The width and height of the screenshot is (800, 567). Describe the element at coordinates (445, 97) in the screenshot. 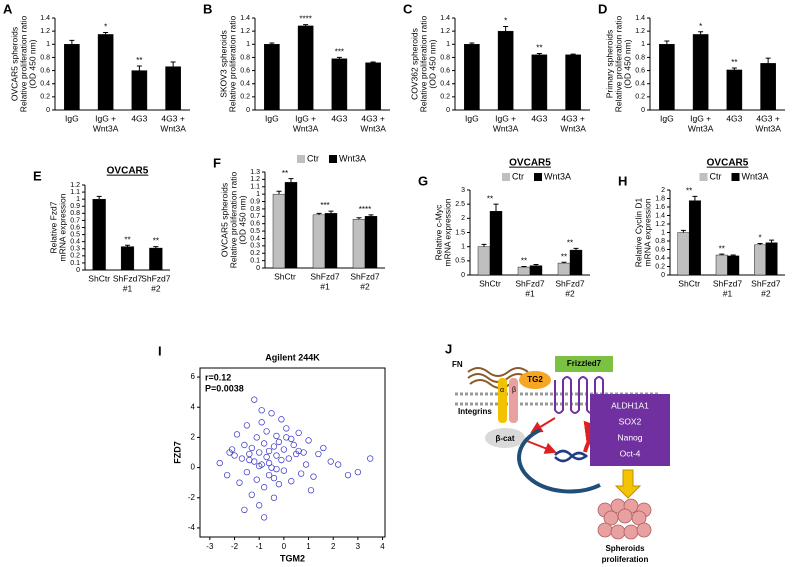

I see `y-tick-label: 0.2` at that location.